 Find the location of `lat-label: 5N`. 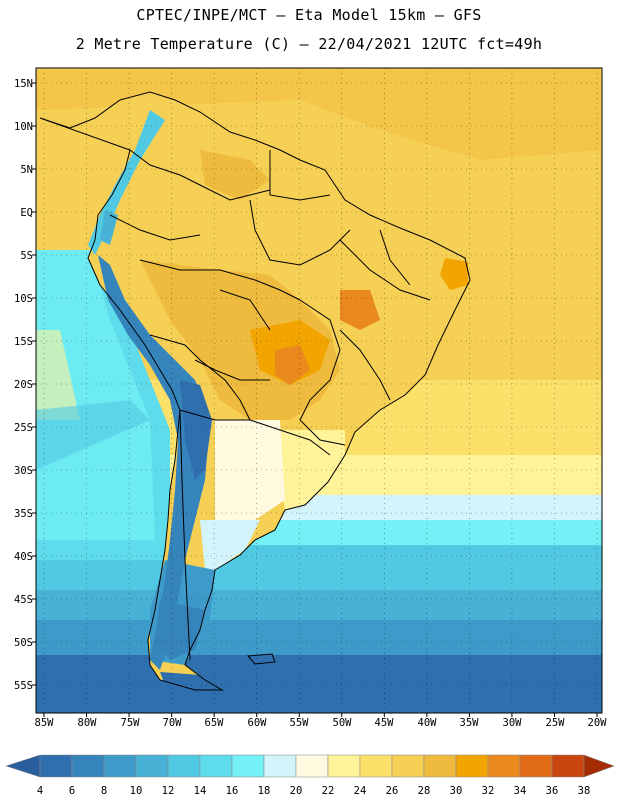

lat-label: 5N is located at coordinates (26, 170).